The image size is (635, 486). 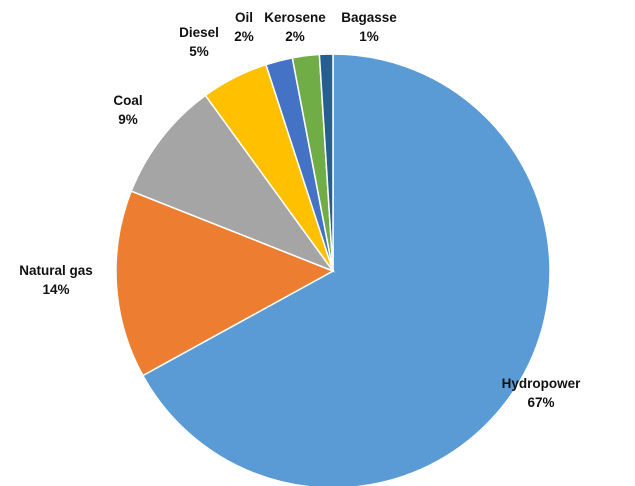 What do you see at coordinates (542, 393) in the screenshot?
I see `pie-label-hydropower: Hydropower 67%` at bounding box center [542, 393].